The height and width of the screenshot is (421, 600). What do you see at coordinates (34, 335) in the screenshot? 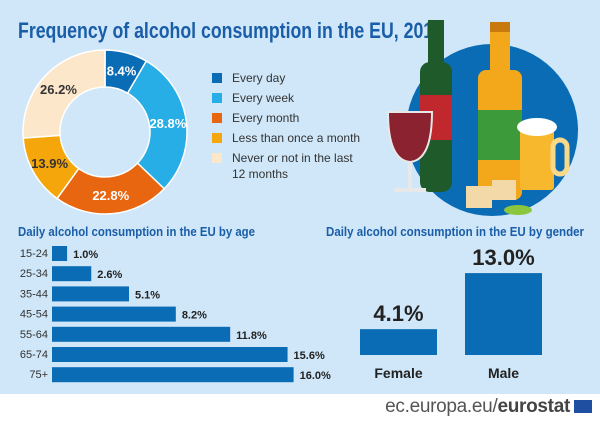
I see `age-category-label: 55-64` at bounding box center [34, 335].